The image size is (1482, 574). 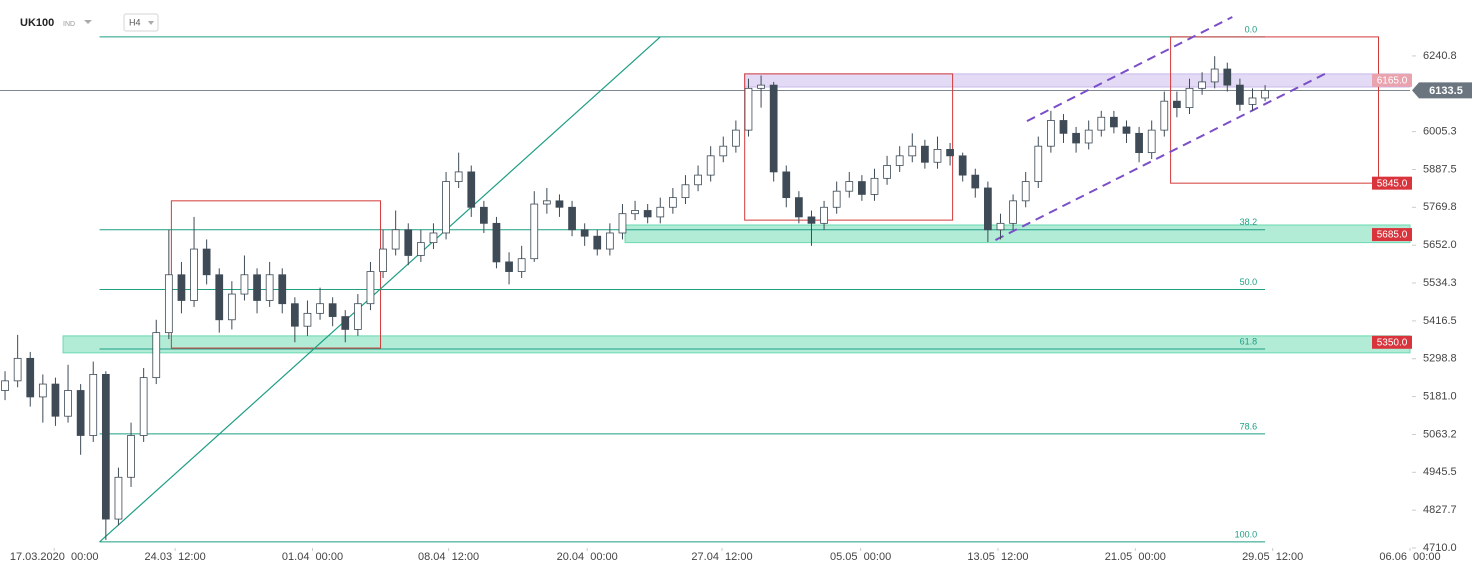 I want to click on y-tick-label: 5063.2, so click(x=1440, y=434).